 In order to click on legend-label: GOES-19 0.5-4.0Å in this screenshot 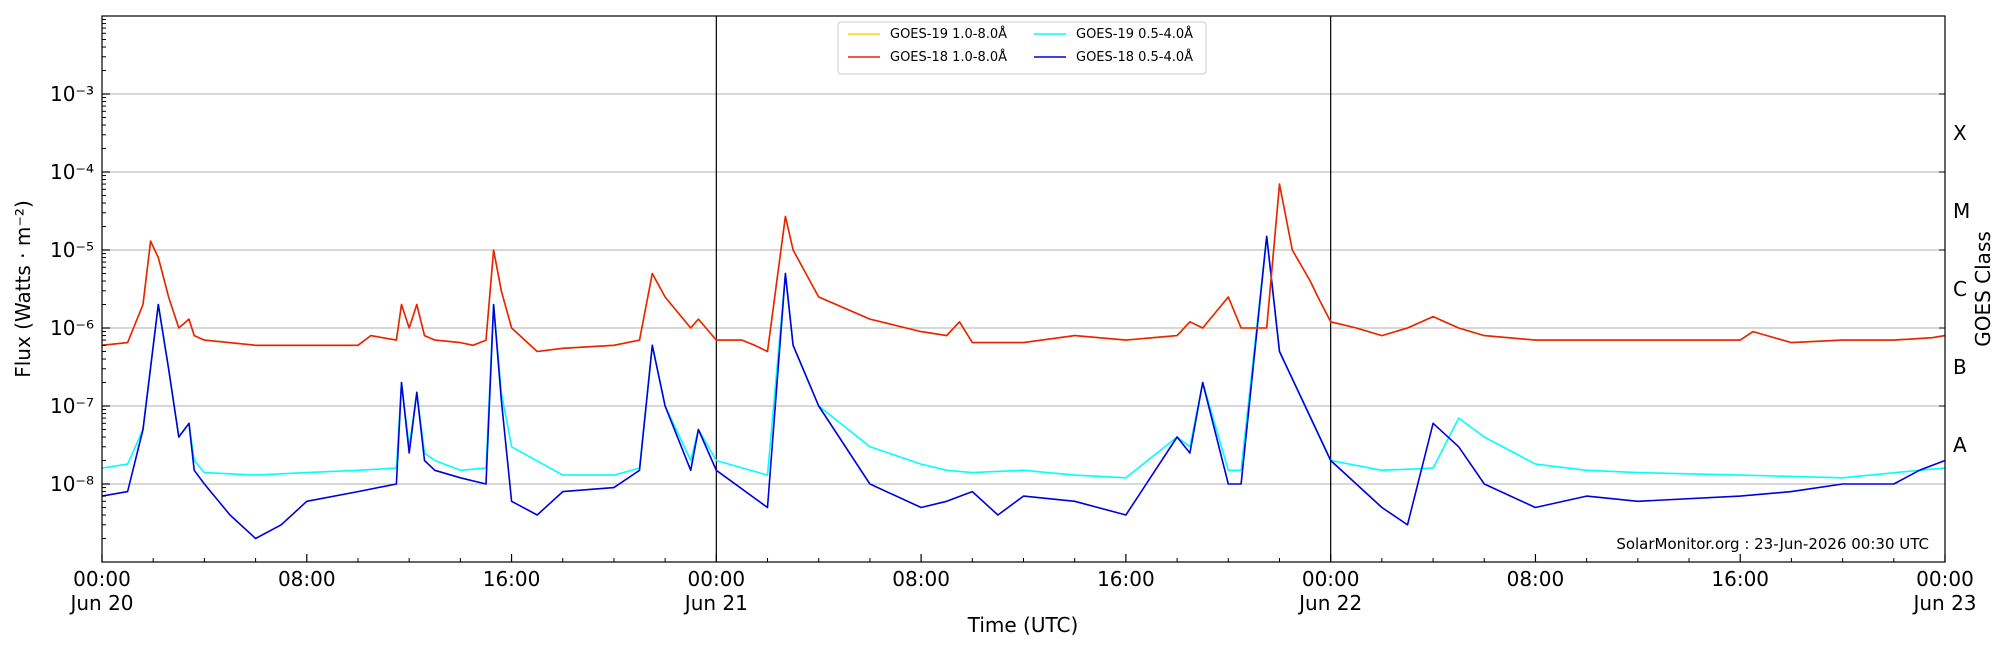, I will do `click(1134, 34)`.